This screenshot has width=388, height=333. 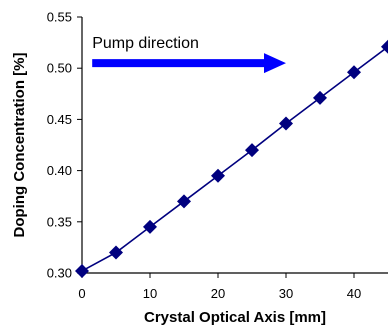 What do you see at coordinates (59, 273) in the screenshot?
I see `y-tick-label: 0.30` at bounding box center [59, 273].